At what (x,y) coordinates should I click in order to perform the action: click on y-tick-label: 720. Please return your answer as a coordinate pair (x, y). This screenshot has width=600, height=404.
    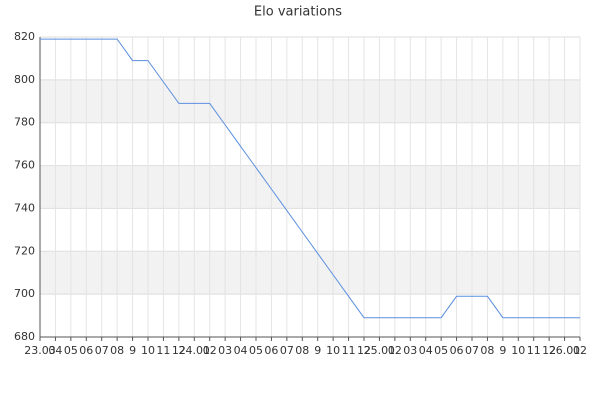
    Looking at the image, I should click on (24, 250).